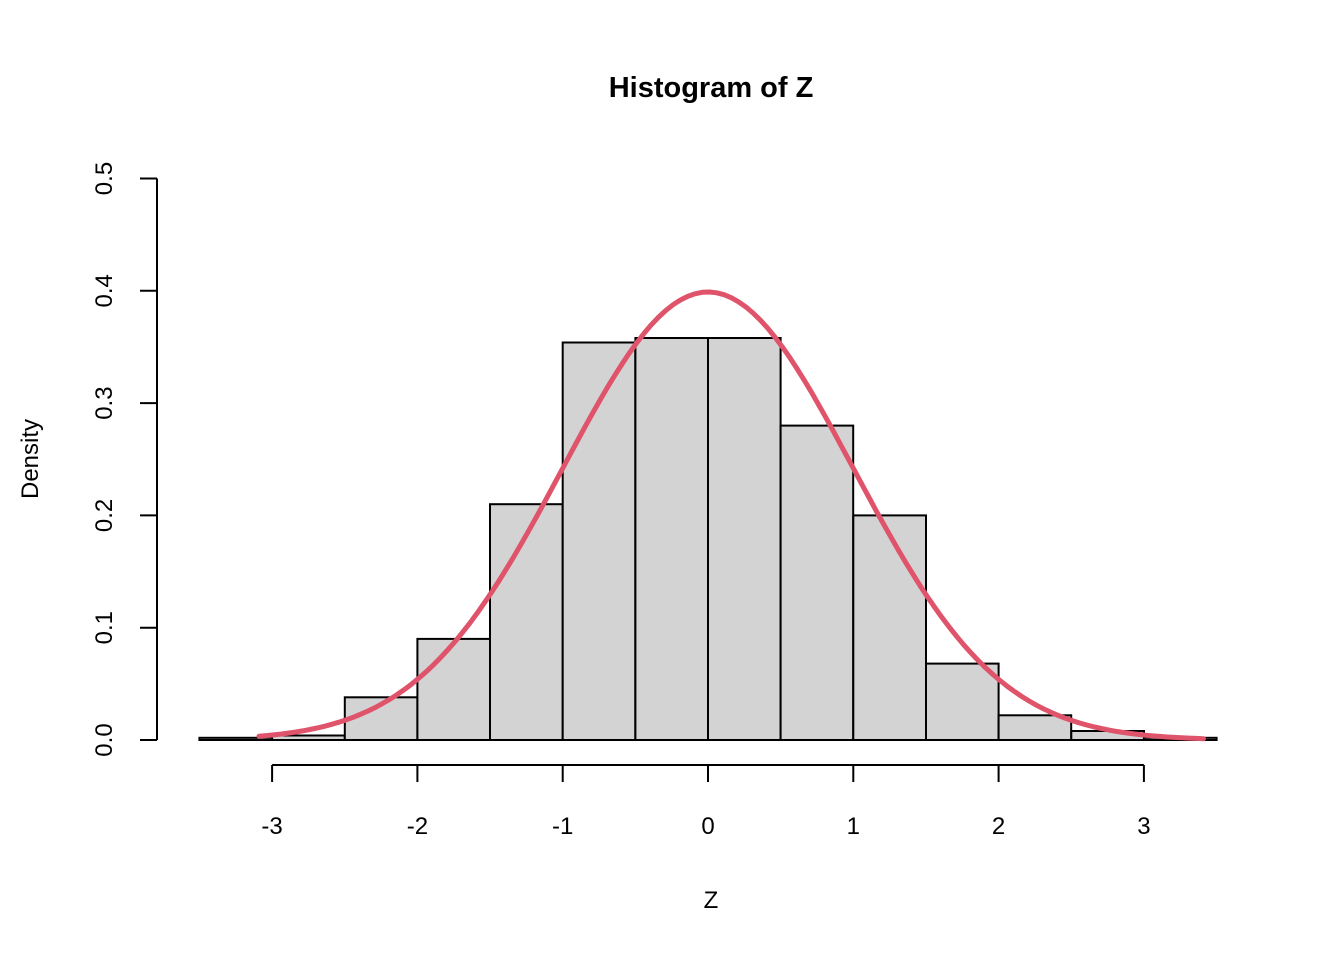 Image resolution: width=1344 pixels, height=960 pixels. Describe the element at coordinates (104, 627) in the screenshot. I see `y-tick-label: 0.1` at that location.